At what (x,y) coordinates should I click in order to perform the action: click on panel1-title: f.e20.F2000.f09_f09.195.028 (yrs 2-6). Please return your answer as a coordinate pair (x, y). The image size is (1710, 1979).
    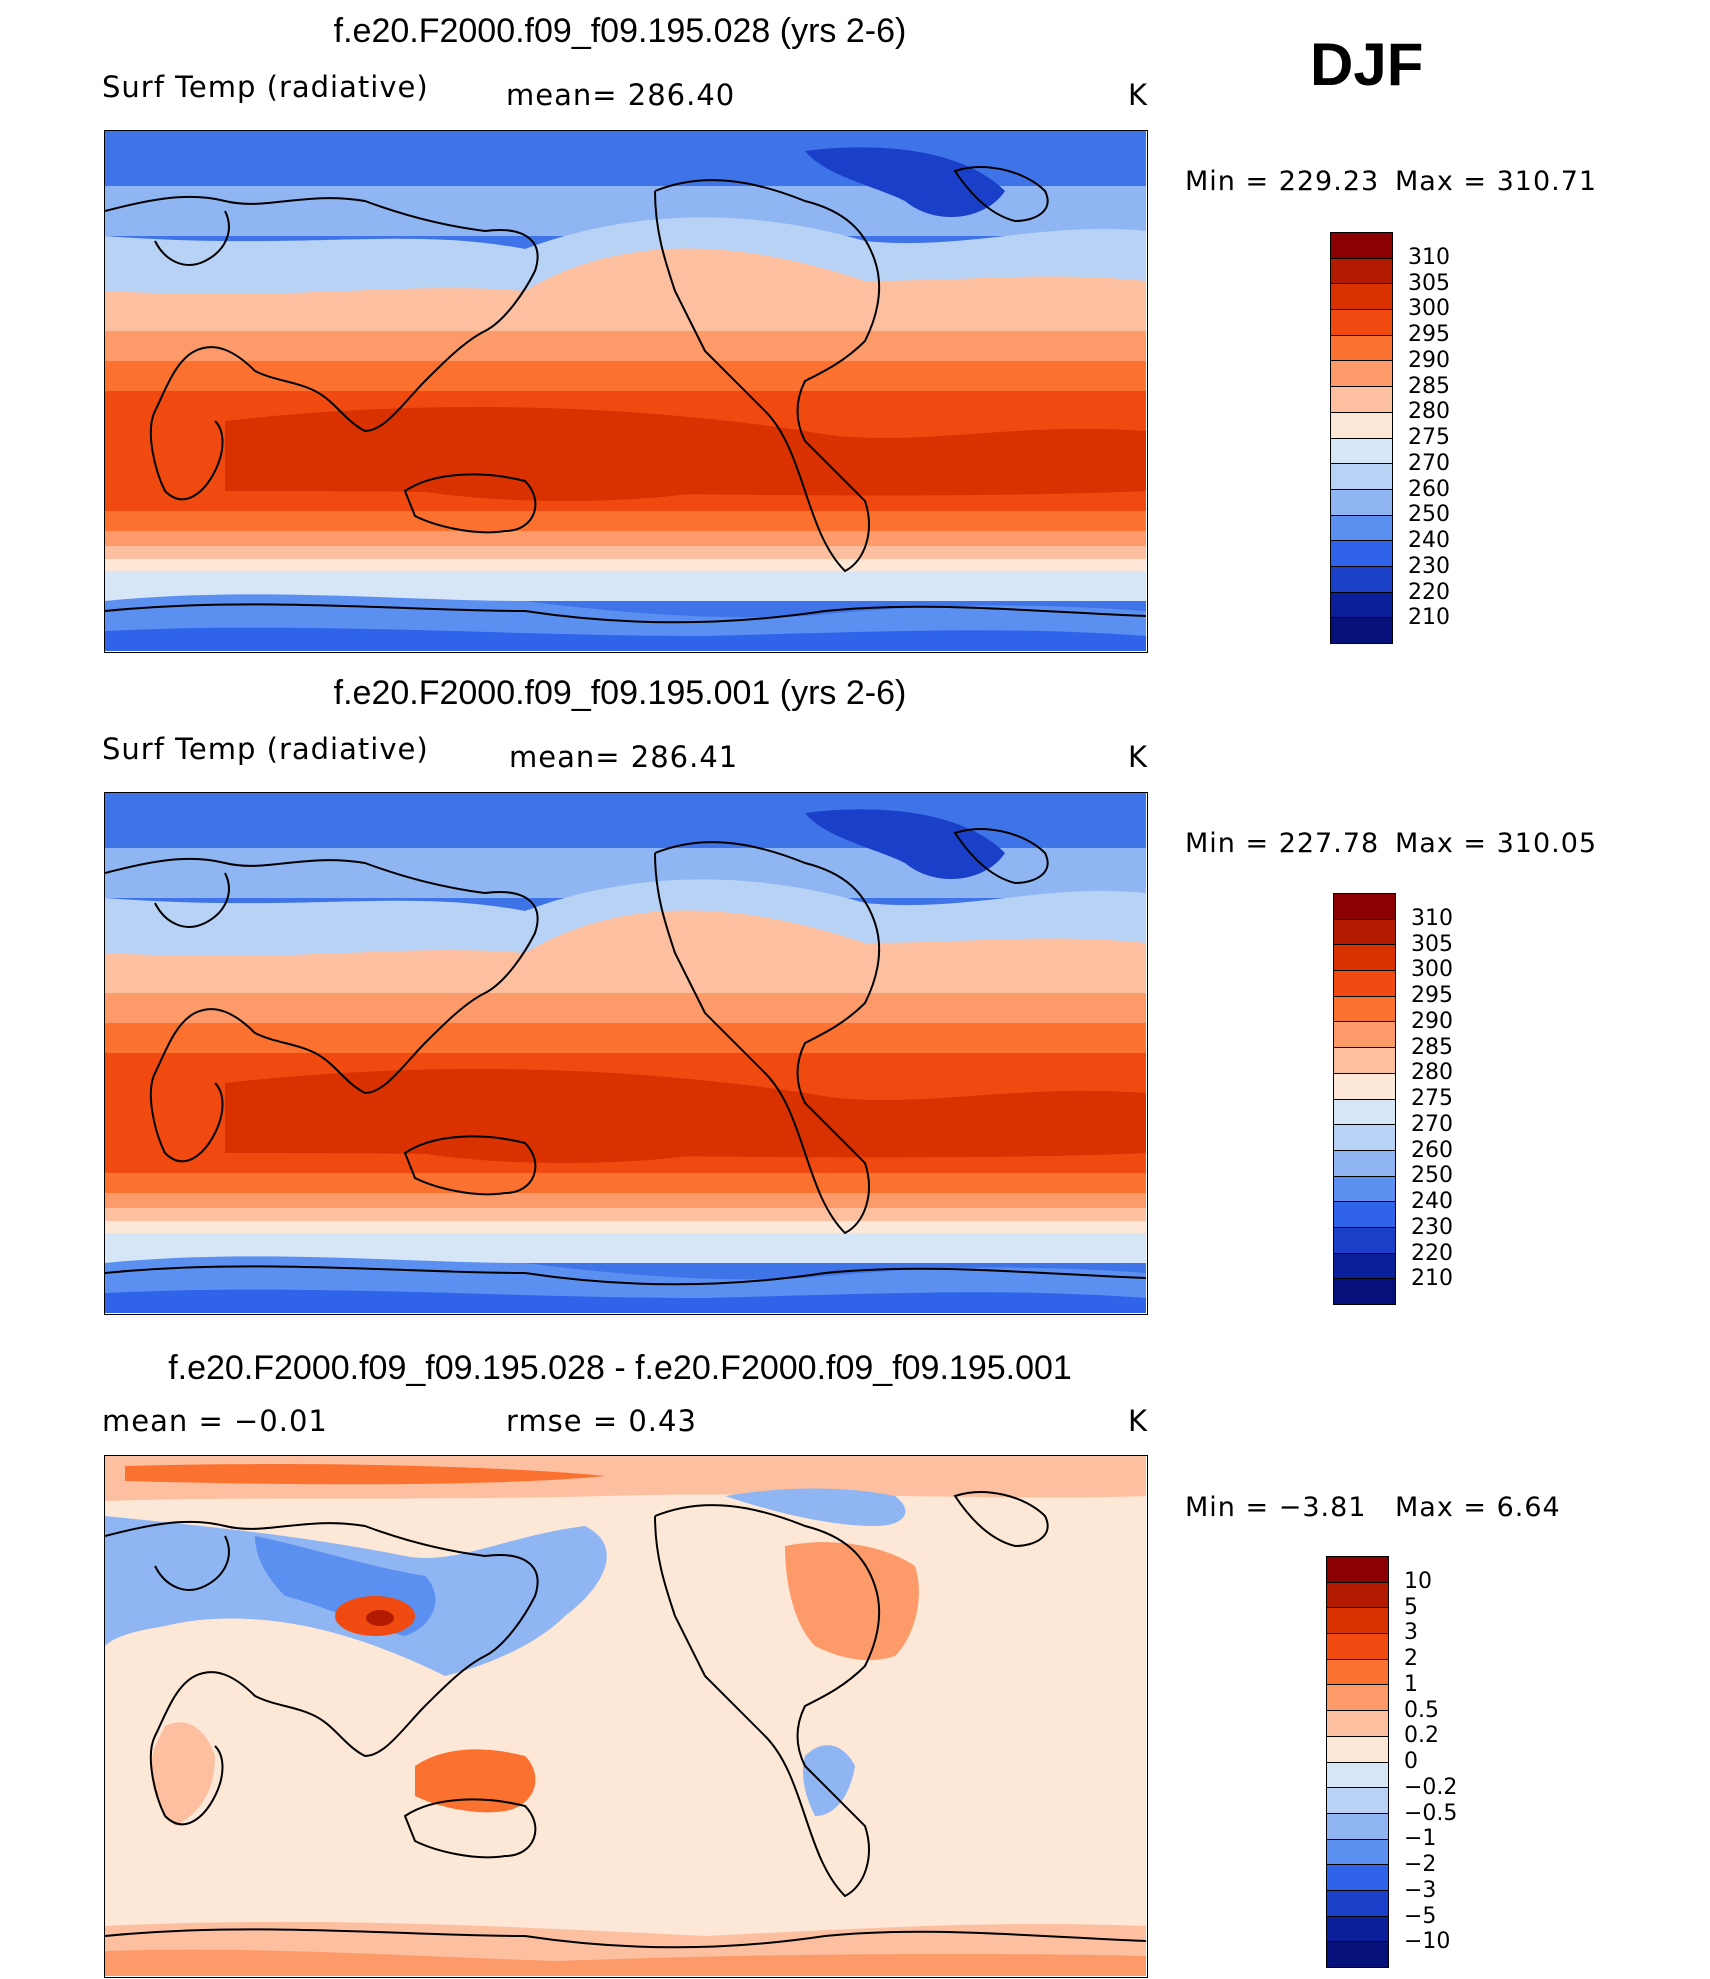
    Looking at the image, I should click on (620, 31).